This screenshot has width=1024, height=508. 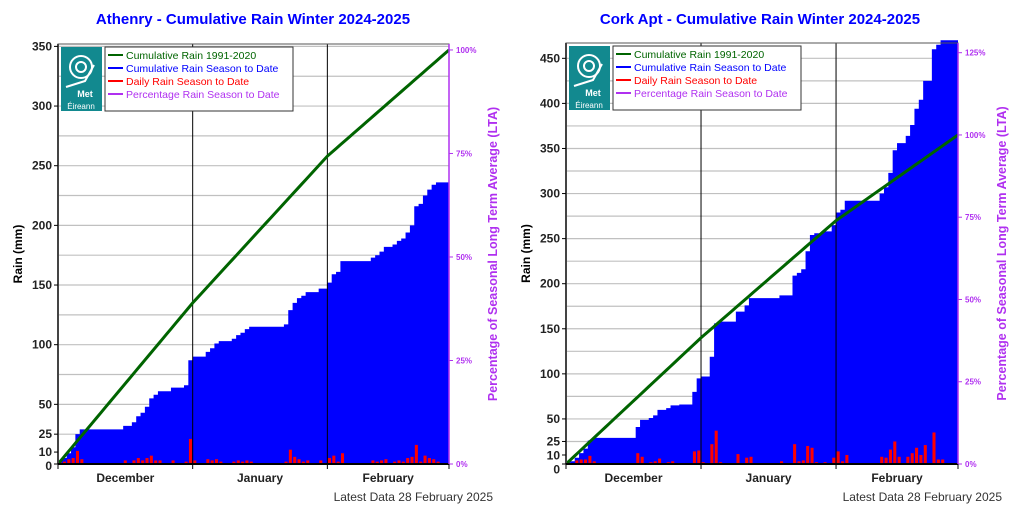 What do you see at coordinates (388, 478) in the screenshot?
I see `month-label: February` at bounding box center [388, 478].